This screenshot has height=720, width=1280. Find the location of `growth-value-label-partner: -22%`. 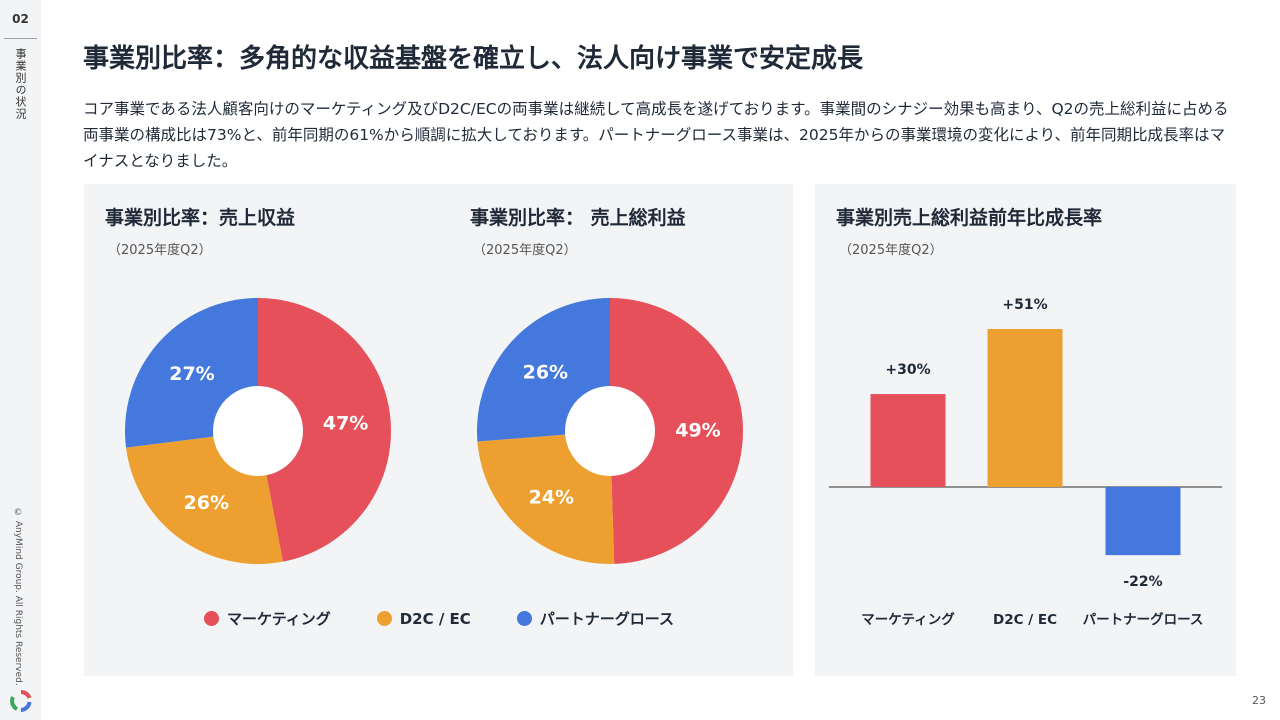

growth-value-label-partner: -22% is located at coordinates (1142, 582).